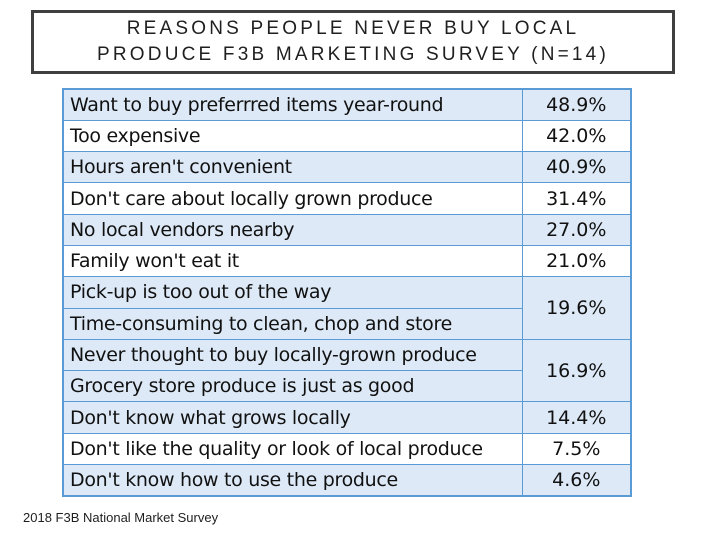  Describe the element at coordinates (576, 370) in the screenshot. I see `percent-cell: 16.9%` at that location.